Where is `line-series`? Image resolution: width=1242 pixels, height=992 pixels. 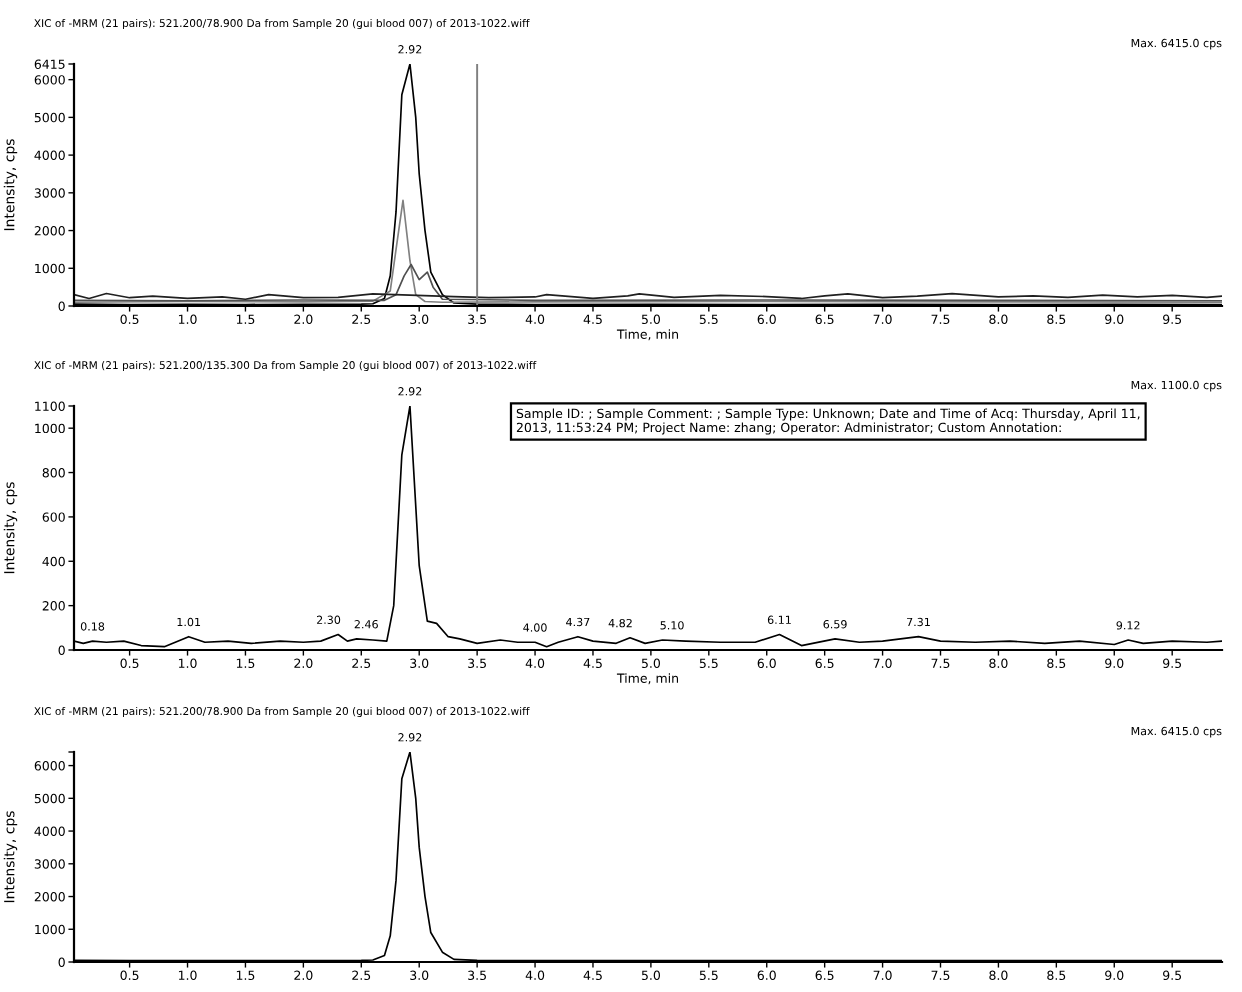
line-series is located at coordinates (648, 282).